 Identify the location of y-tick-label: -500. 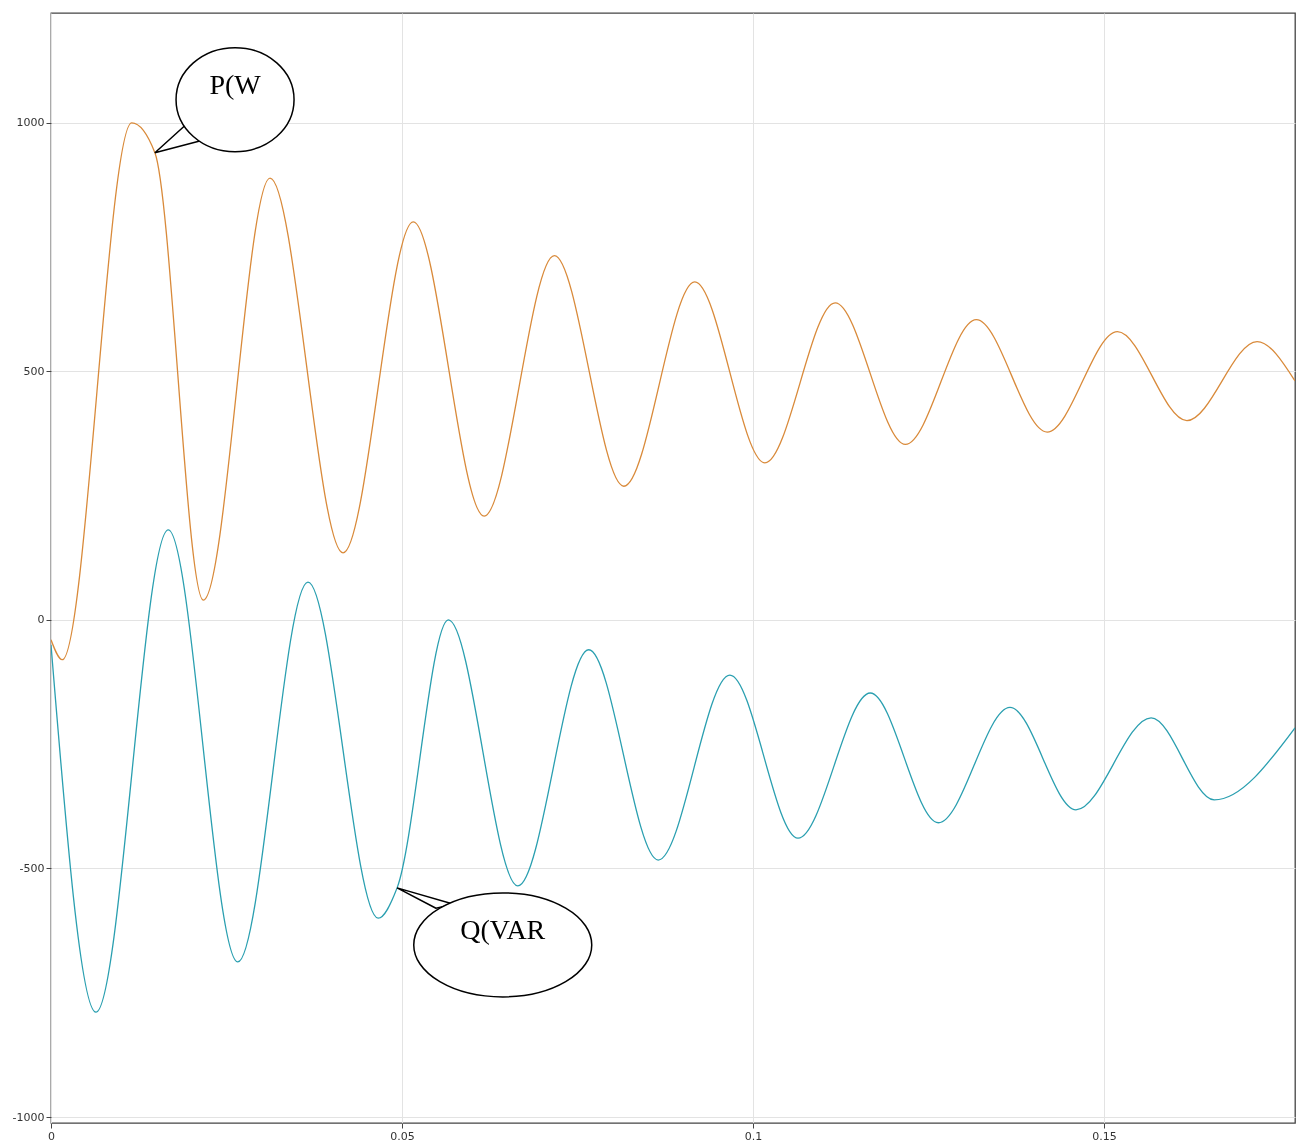
(32, 868).